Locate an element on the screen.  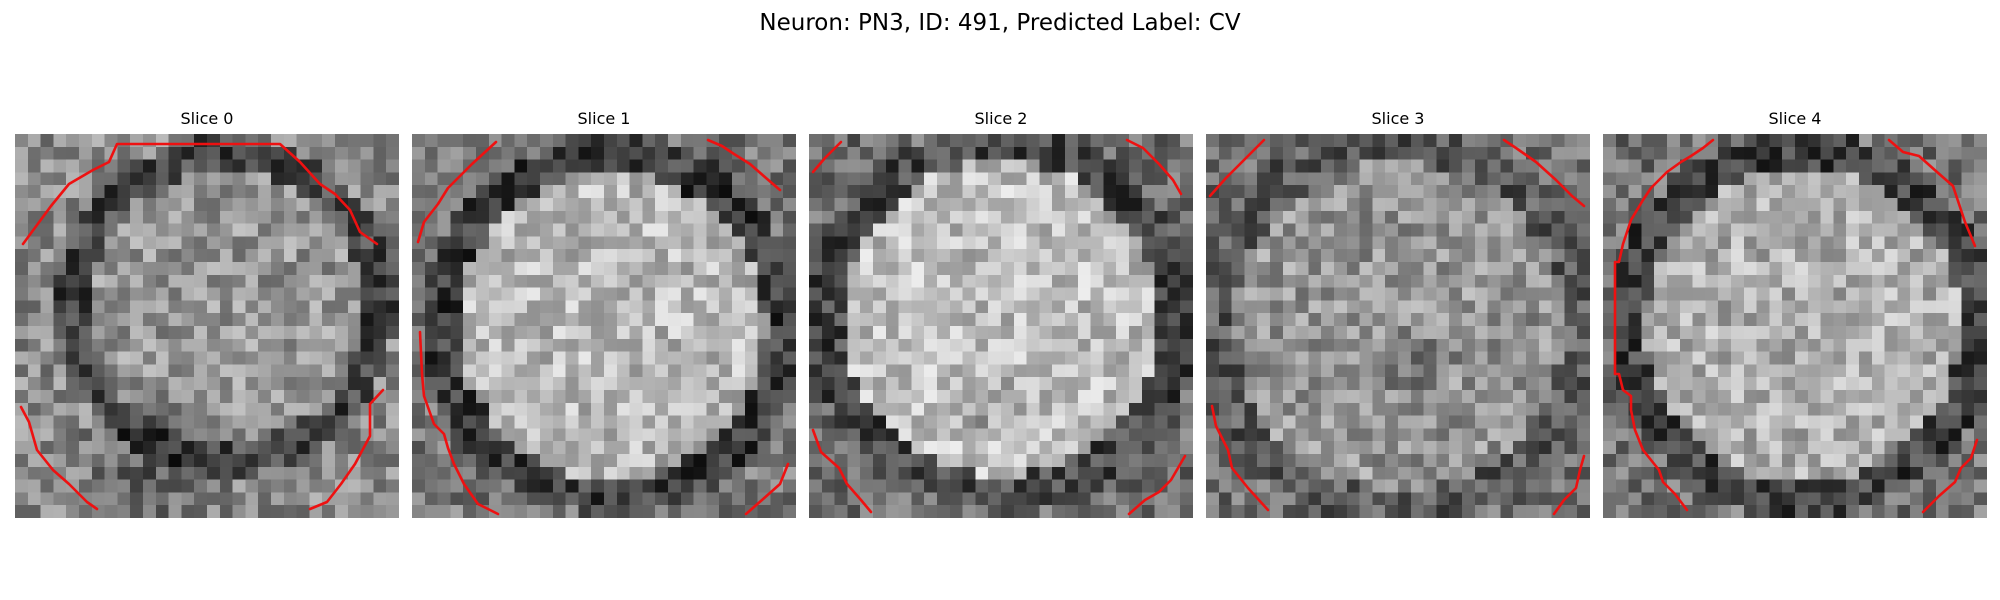
slice-panel-0: Slice 0 is located at coordinates (207, 313).